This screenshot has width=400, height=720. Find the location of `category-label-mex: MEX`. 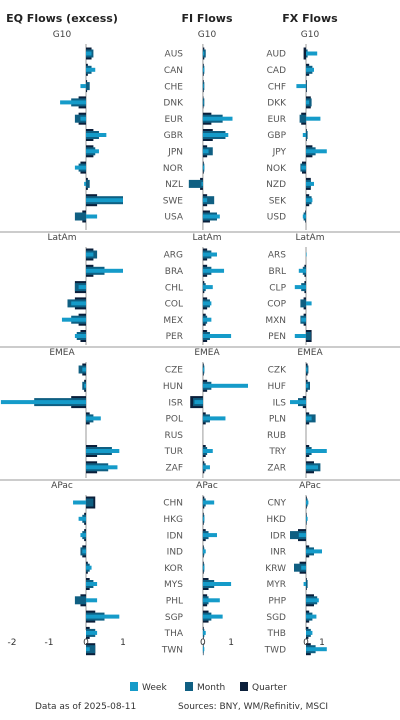

category-label-mex: MEX is located at coordinates (173, 321).